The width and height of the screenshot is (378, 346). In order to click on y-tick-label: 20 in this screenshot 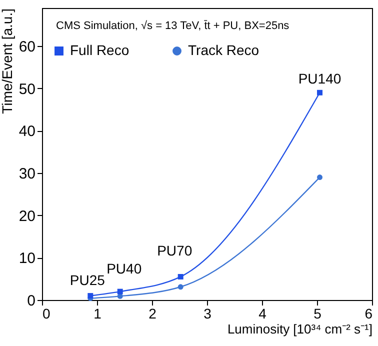, I will do `click(27, 216)`.